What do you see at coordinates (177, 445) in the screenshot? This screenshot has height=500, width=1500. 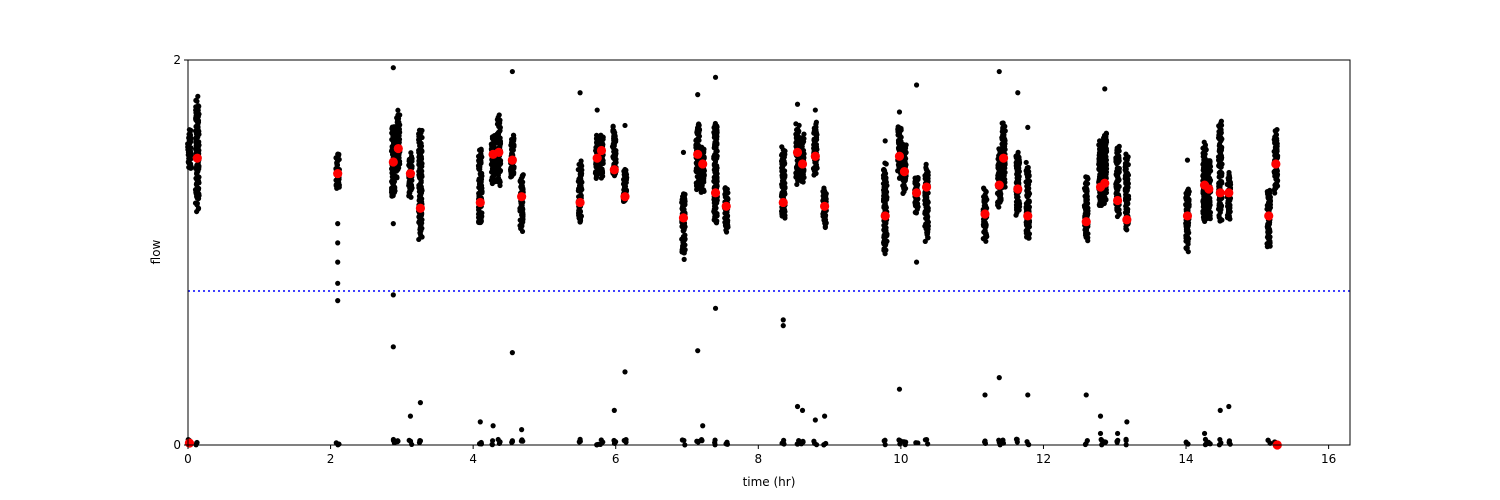 I see `y-tick-label: 0` at bounding box center [177, 445].